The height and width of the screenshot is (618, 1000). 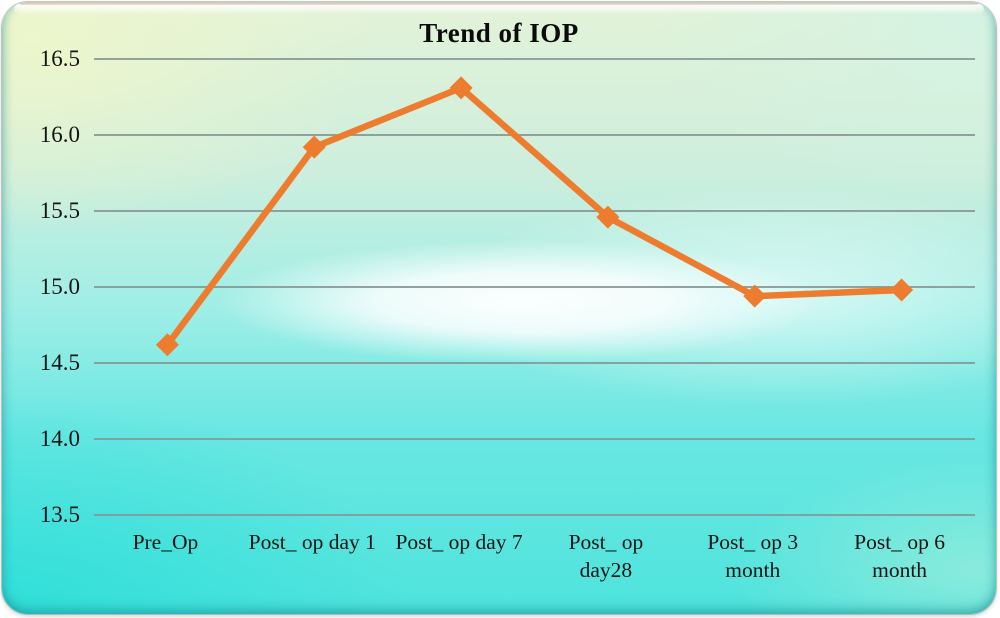 I want to click on x-category-label: Post_ op 6 month, so click(x=899, y=556).